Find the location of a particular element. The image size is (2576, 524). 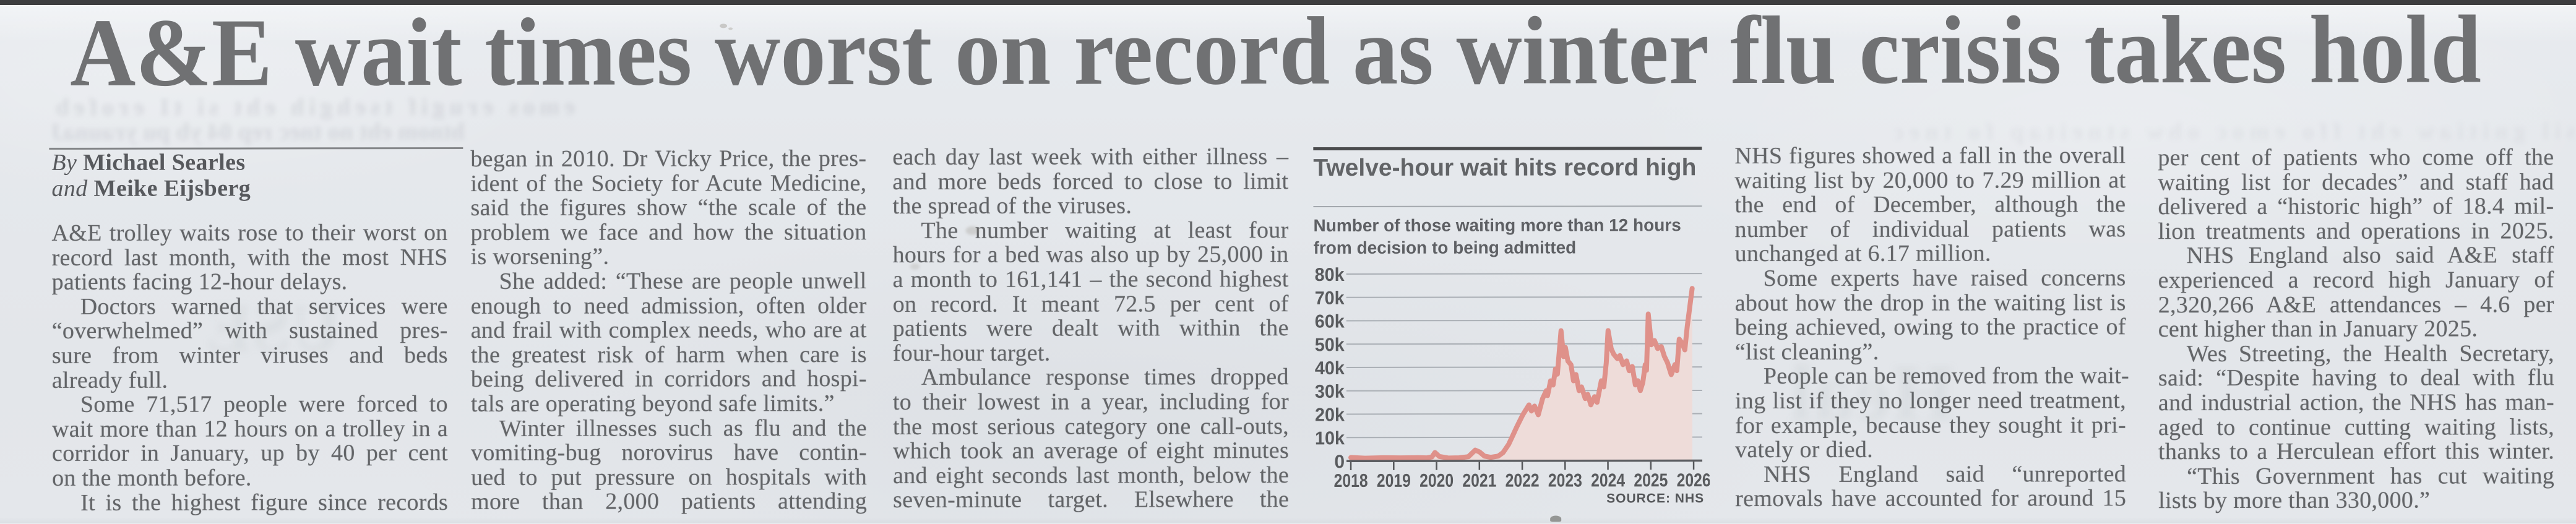

svg-text: 80k is located at coordinates (1330, 275).